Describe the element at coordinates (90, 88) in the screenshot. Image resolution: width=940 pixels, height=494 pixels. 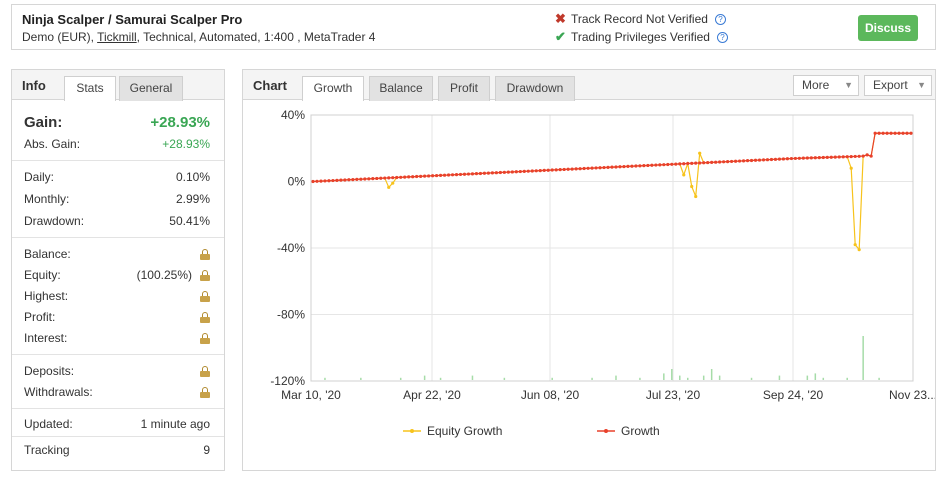
I see `tab-stats: Stats` at that location.